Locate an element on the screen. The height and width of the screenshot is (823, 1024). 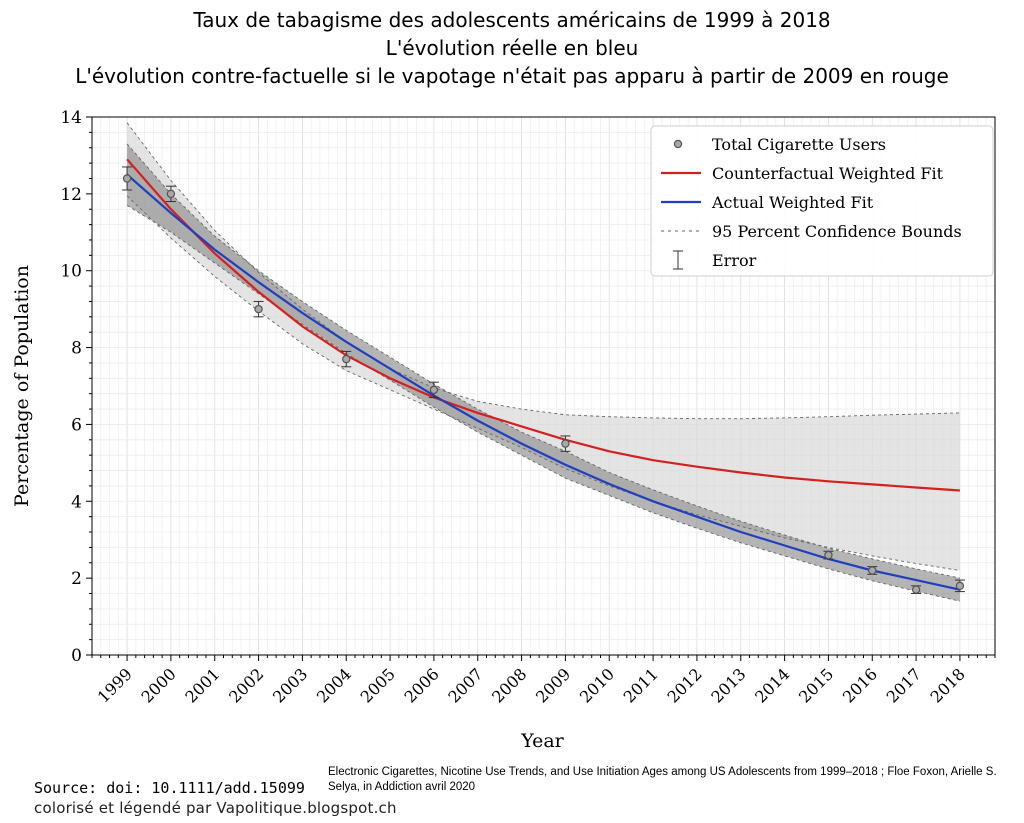
x-tick-label: 2005 is located at coordinates (378, 685).